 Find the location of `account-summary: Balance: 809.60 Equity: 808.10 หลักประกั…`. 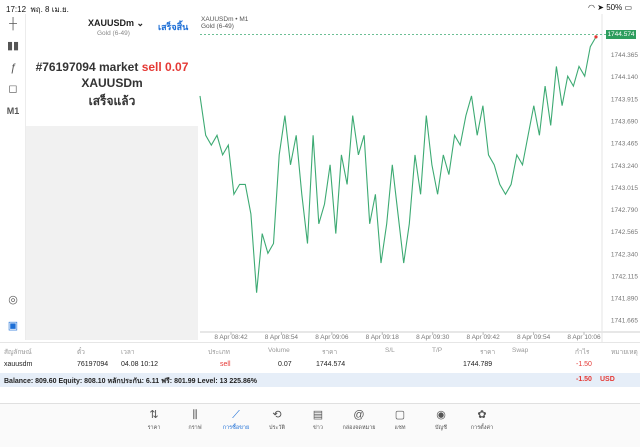

account-summary: Balance: 809.60 Equity: 808.10 หลักประกั… is located at coordinates (130, 381).